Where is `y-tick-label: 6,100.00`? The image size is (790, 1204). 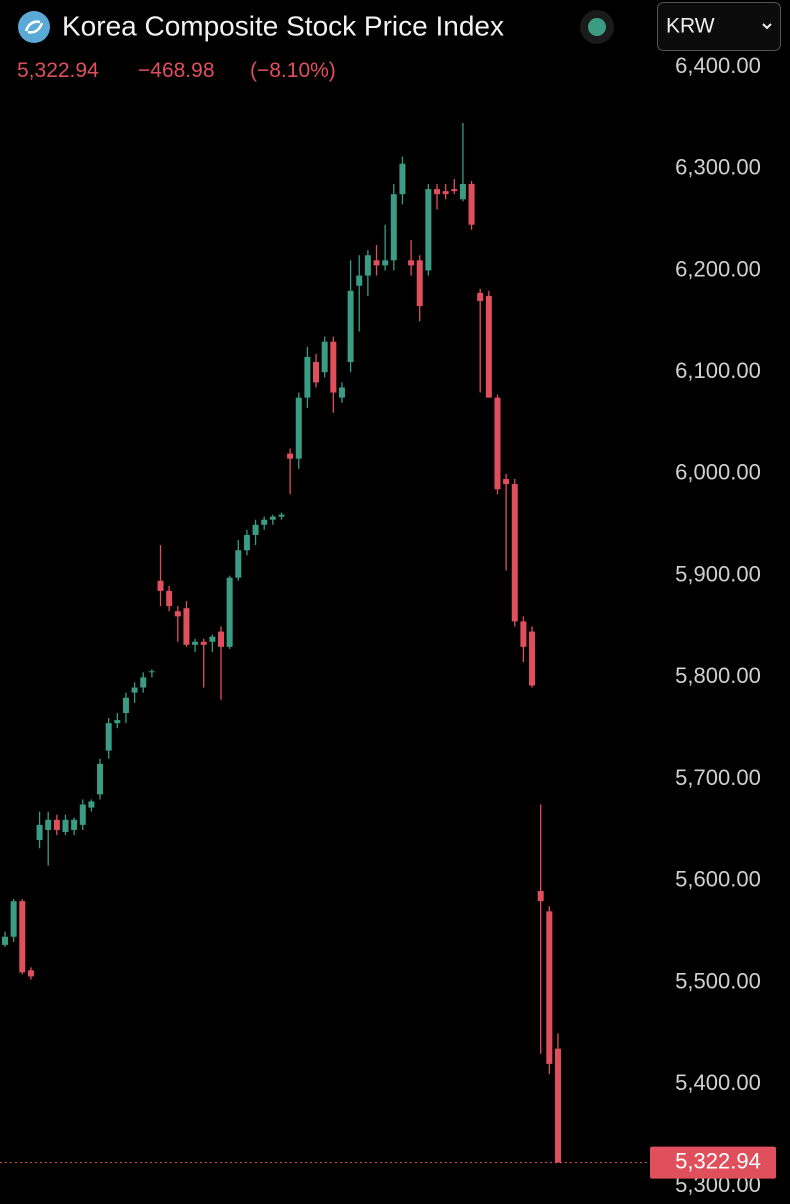 y-tick-label: 6,100.00 is located at coordinates (718, 370).